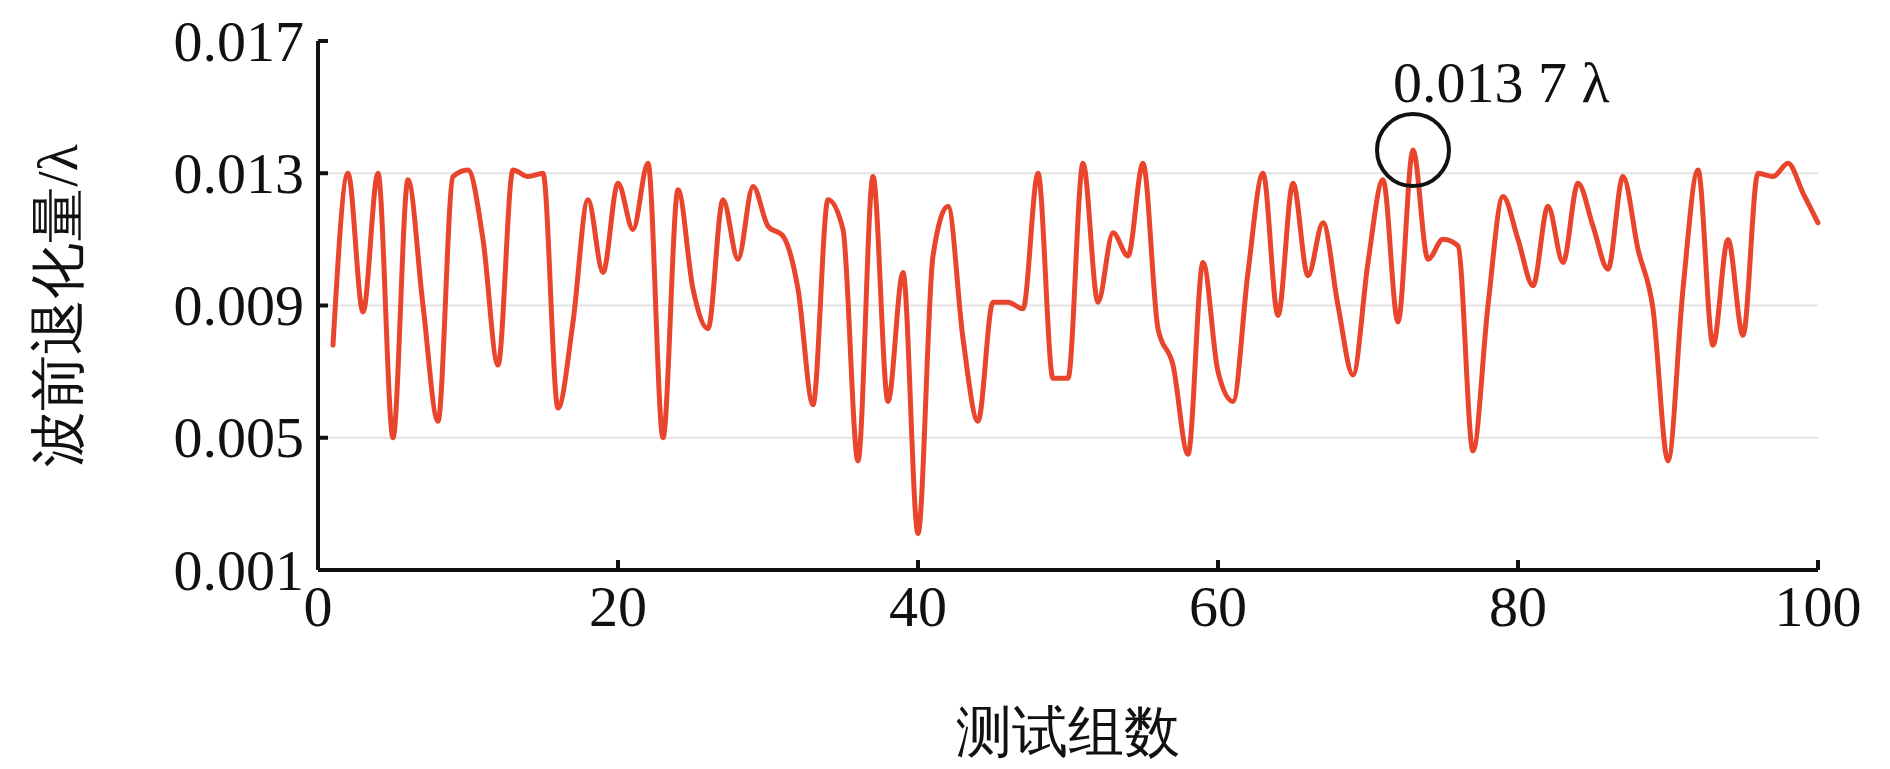 This screenshot has height=769, width=1890. I want to click on annotation: 0.013 7 λ, so click(1501, 83).